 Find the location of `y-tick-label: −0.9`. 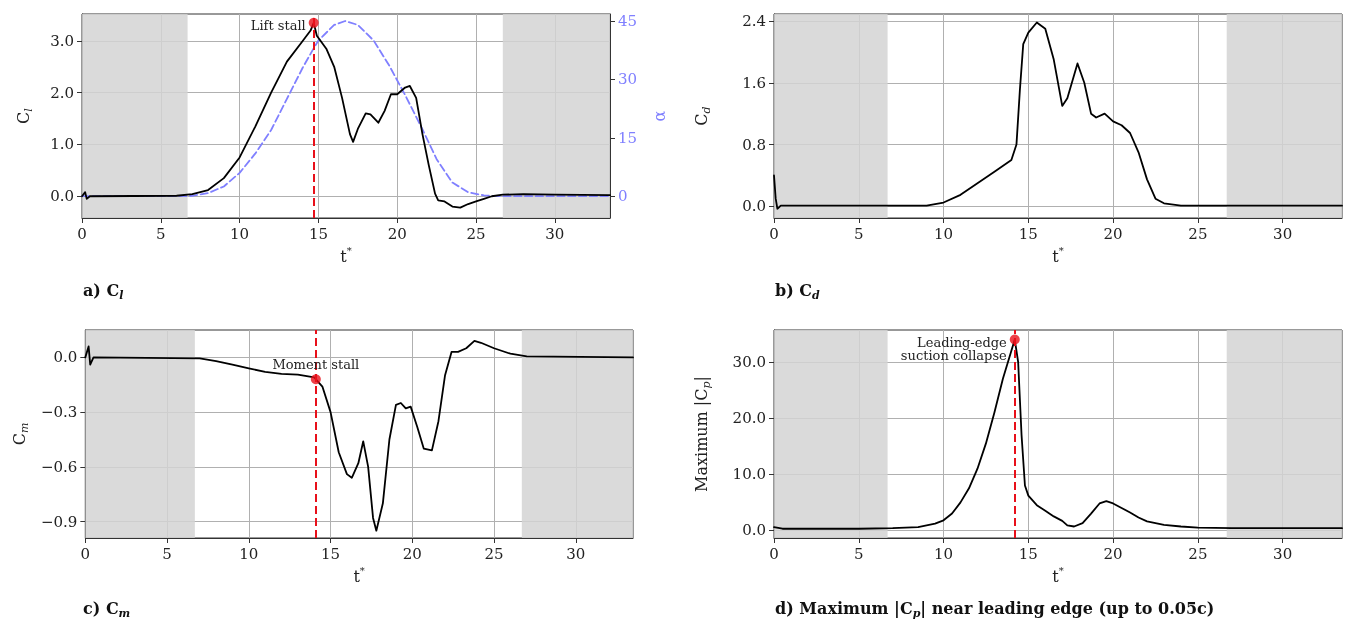

y-tick-label: −0.9 is located at coordinates (59, 521).